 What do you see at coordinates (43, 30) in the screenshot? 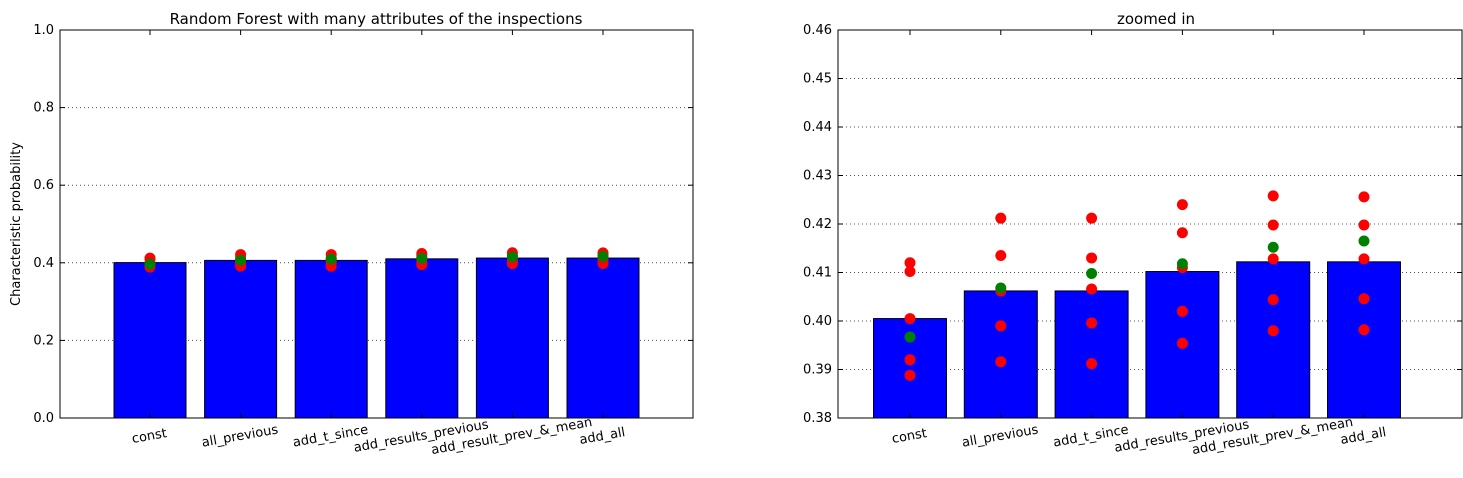
I see `y-tick-label: 1.0` at bounding box center [43, 30].